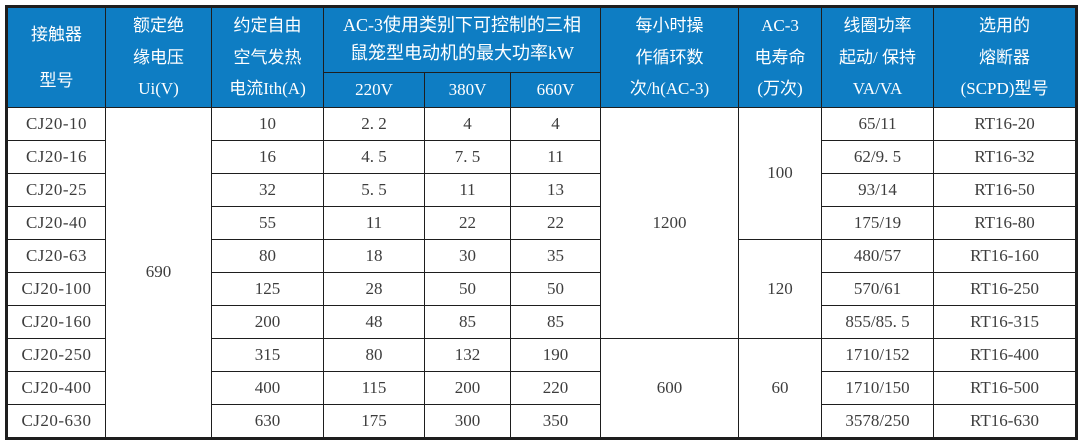 The width and height of the screenshot is (1085, 440). I want to click on model-cell: CJ20-16, so click(56, 157).